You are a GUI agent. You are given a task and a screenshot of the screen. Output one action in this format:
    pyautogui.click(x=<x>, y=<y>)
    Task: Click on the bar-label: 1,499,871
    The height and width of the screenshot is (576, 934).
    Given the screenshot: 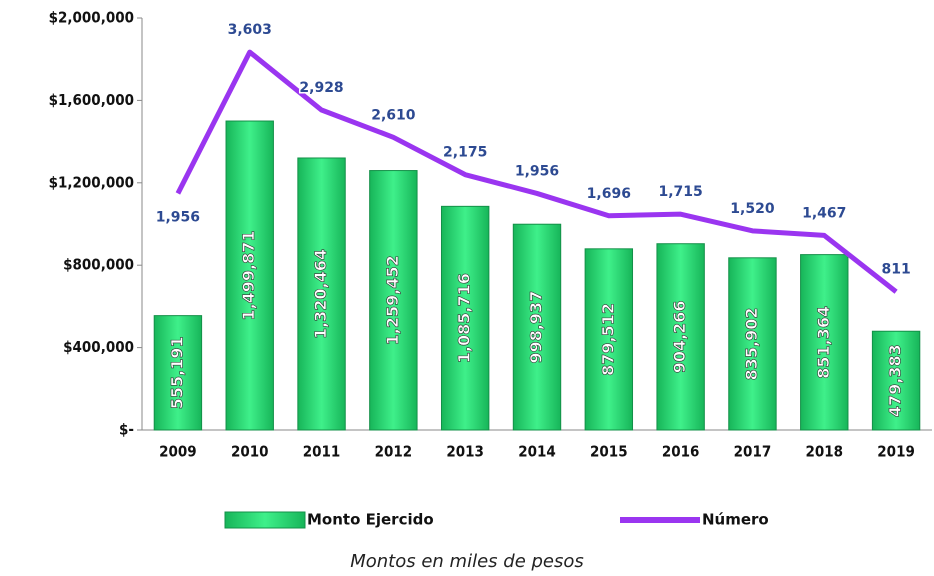 What is the action you would take?
    pyautogui.click(x=248, y=275)
    